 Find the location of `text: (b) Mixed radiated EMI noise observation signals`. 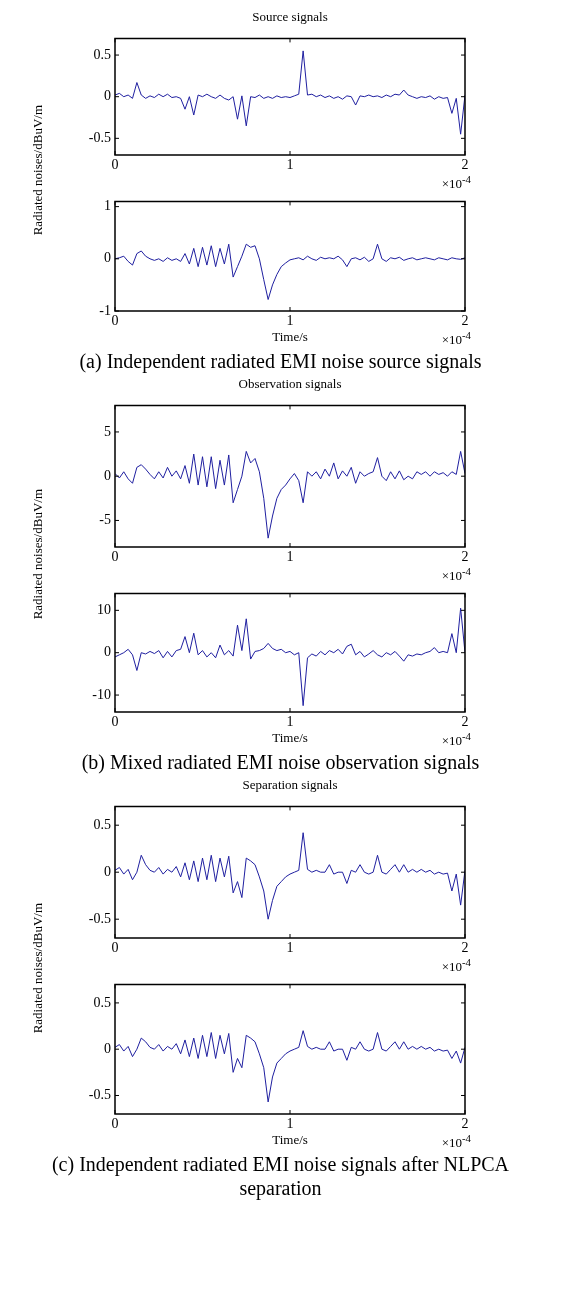

text: (b) Mixed radiated EMI noise observation signals is located at coordinates (280, 762).